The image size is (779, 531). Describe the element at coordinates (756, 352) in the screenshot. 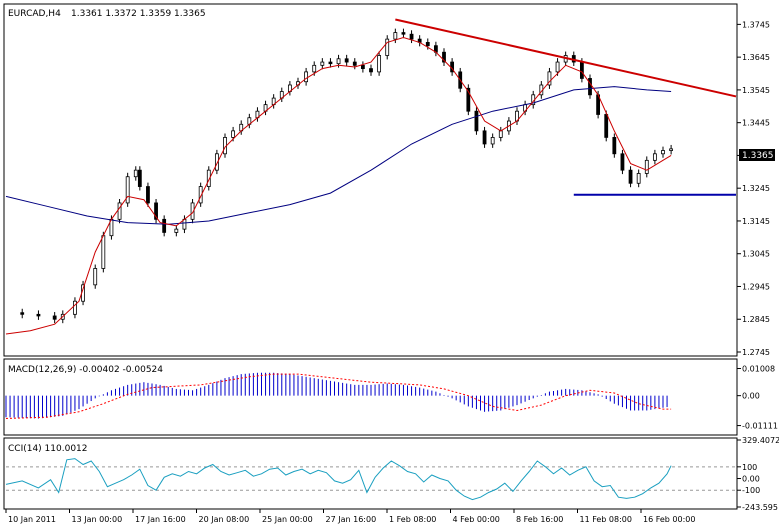

I see `price-tick-label: 1.2745` at that location.